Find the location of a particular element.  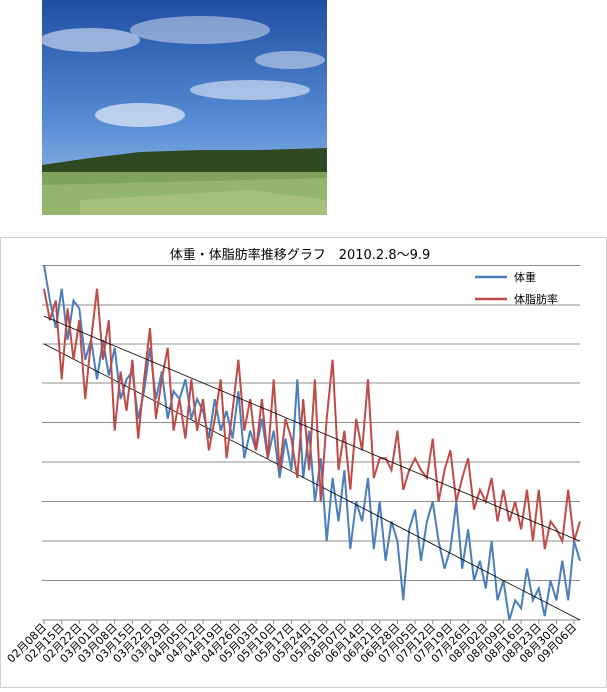

photo is located at coordinates (183, 107).